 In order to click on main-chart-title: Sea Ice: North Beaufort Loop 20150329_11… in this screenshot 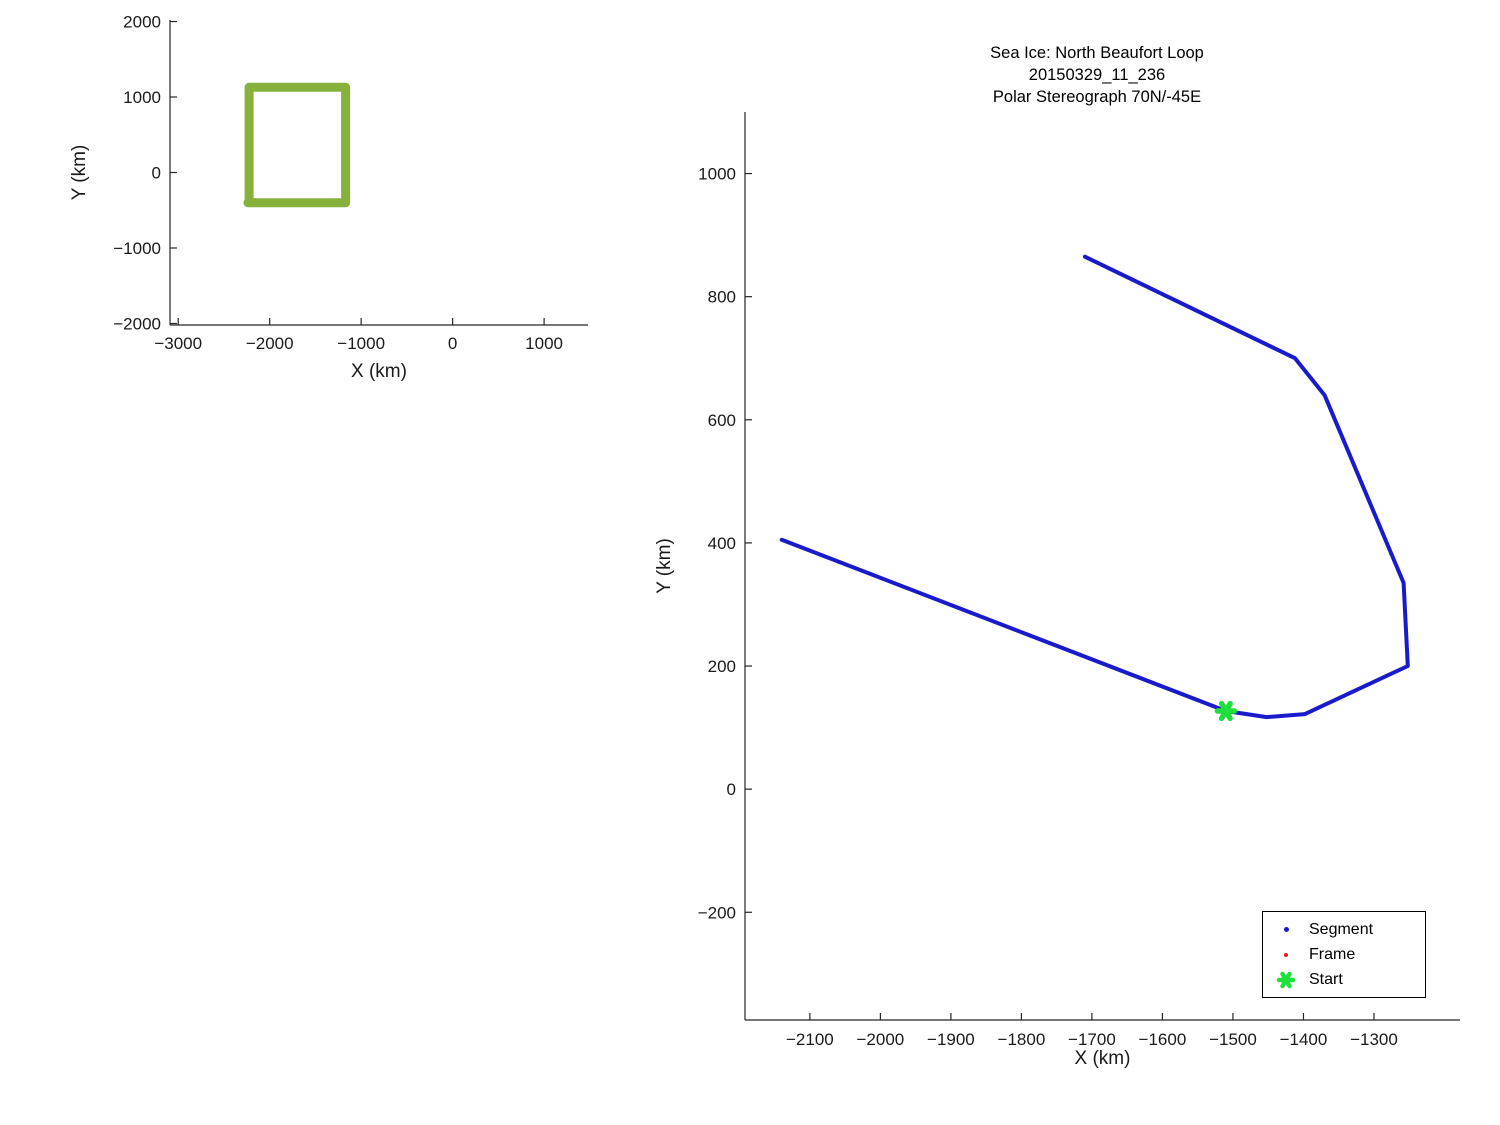, I will do `click(1097, 75)`.